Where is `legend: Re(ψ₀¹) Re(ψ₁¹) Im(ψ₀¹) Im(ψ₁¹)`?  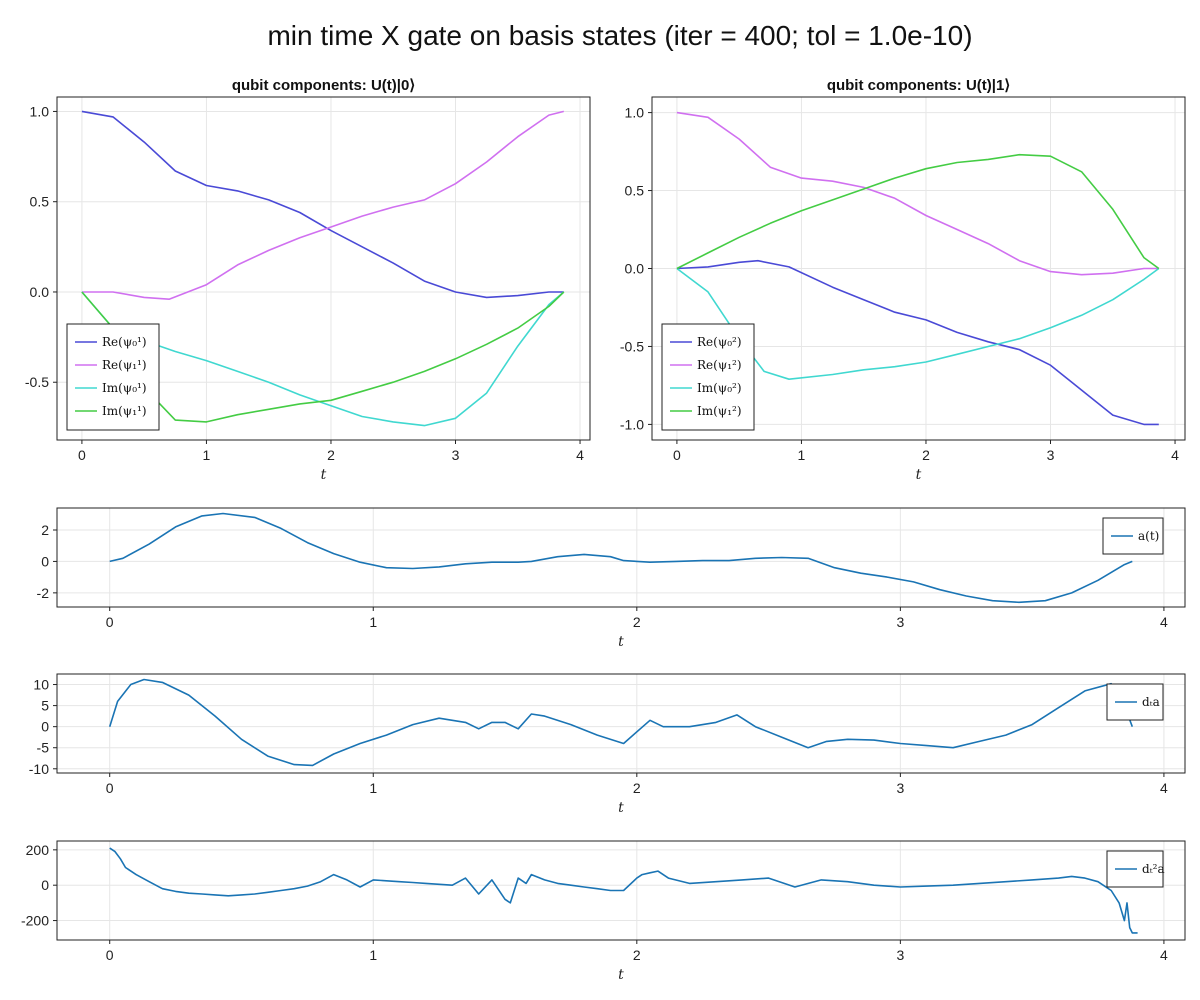 legend: Re(ψ₀¹) Re(ψ₁¹) Im(ψ₀¹) Im(ψ₁¹) is located at coordinates (113, 377).